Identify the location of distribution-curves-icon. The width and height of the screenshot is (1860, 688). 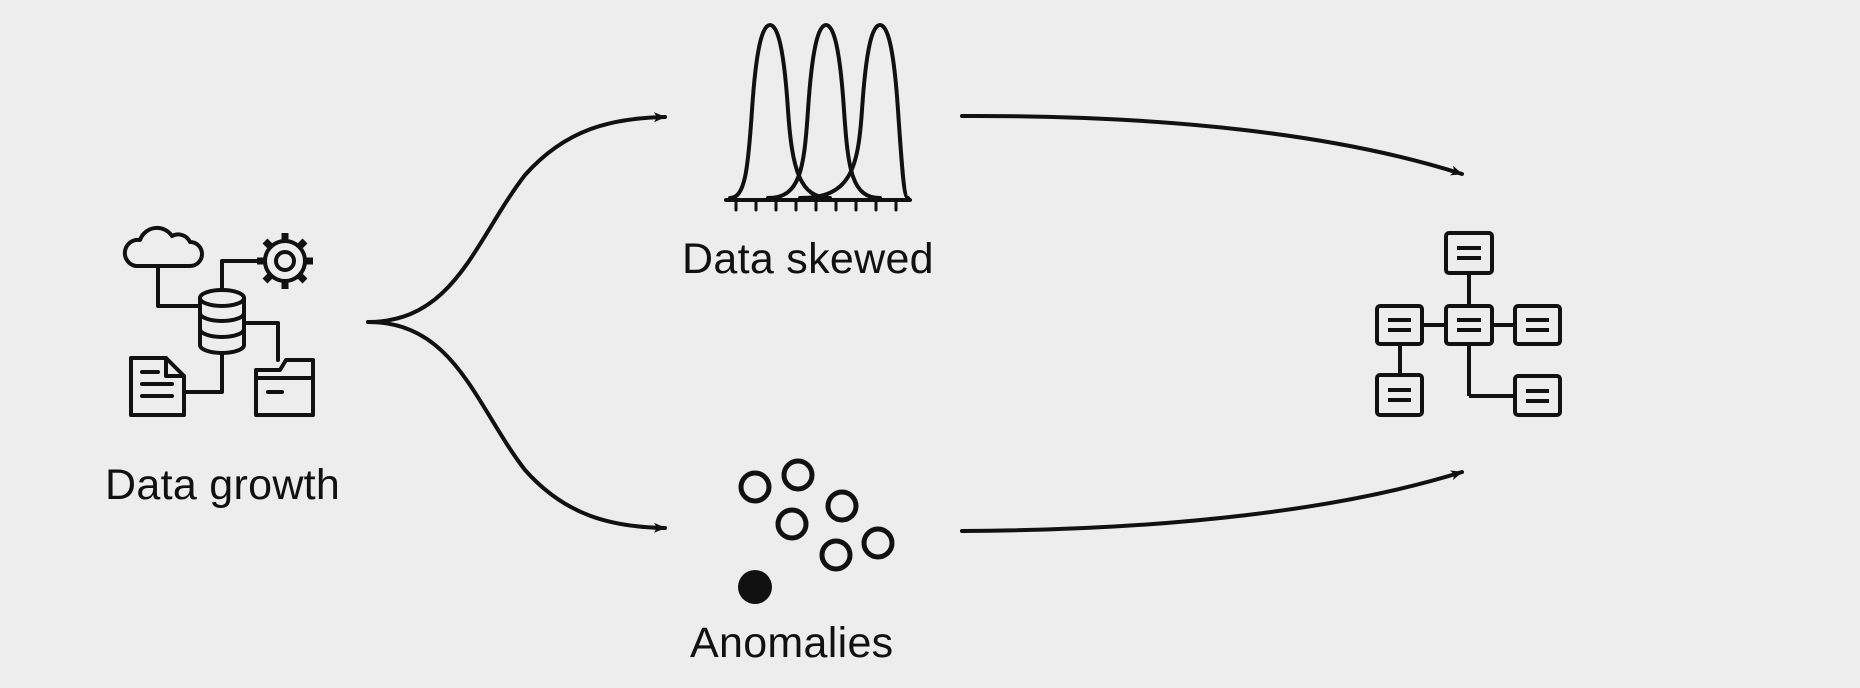
(818, 117).